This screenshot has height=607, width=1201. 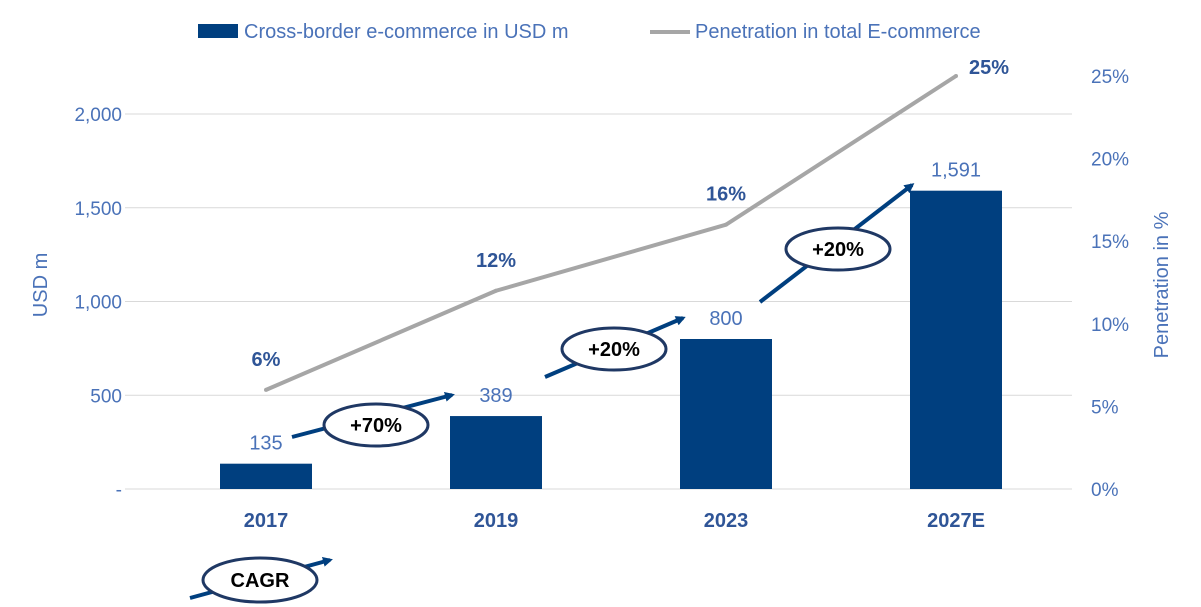 What do you see at coordinates (726, 521) in the screenshot?
I see `x-tick-label: 2023` at bounding box center [726, 521].